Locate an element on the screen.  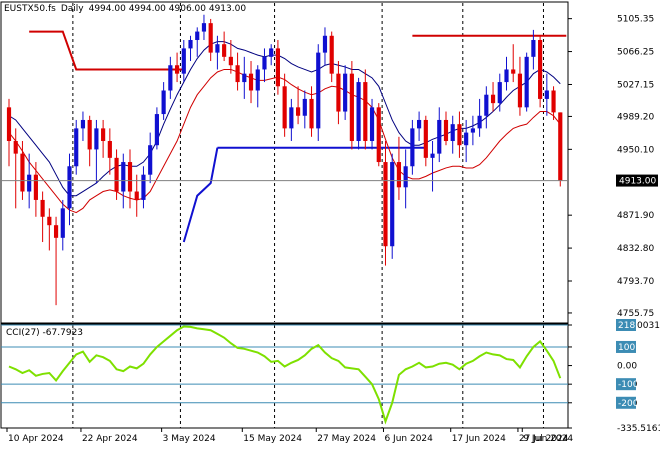
cci-level-tag: -200 is located at coordinates (627, 402).